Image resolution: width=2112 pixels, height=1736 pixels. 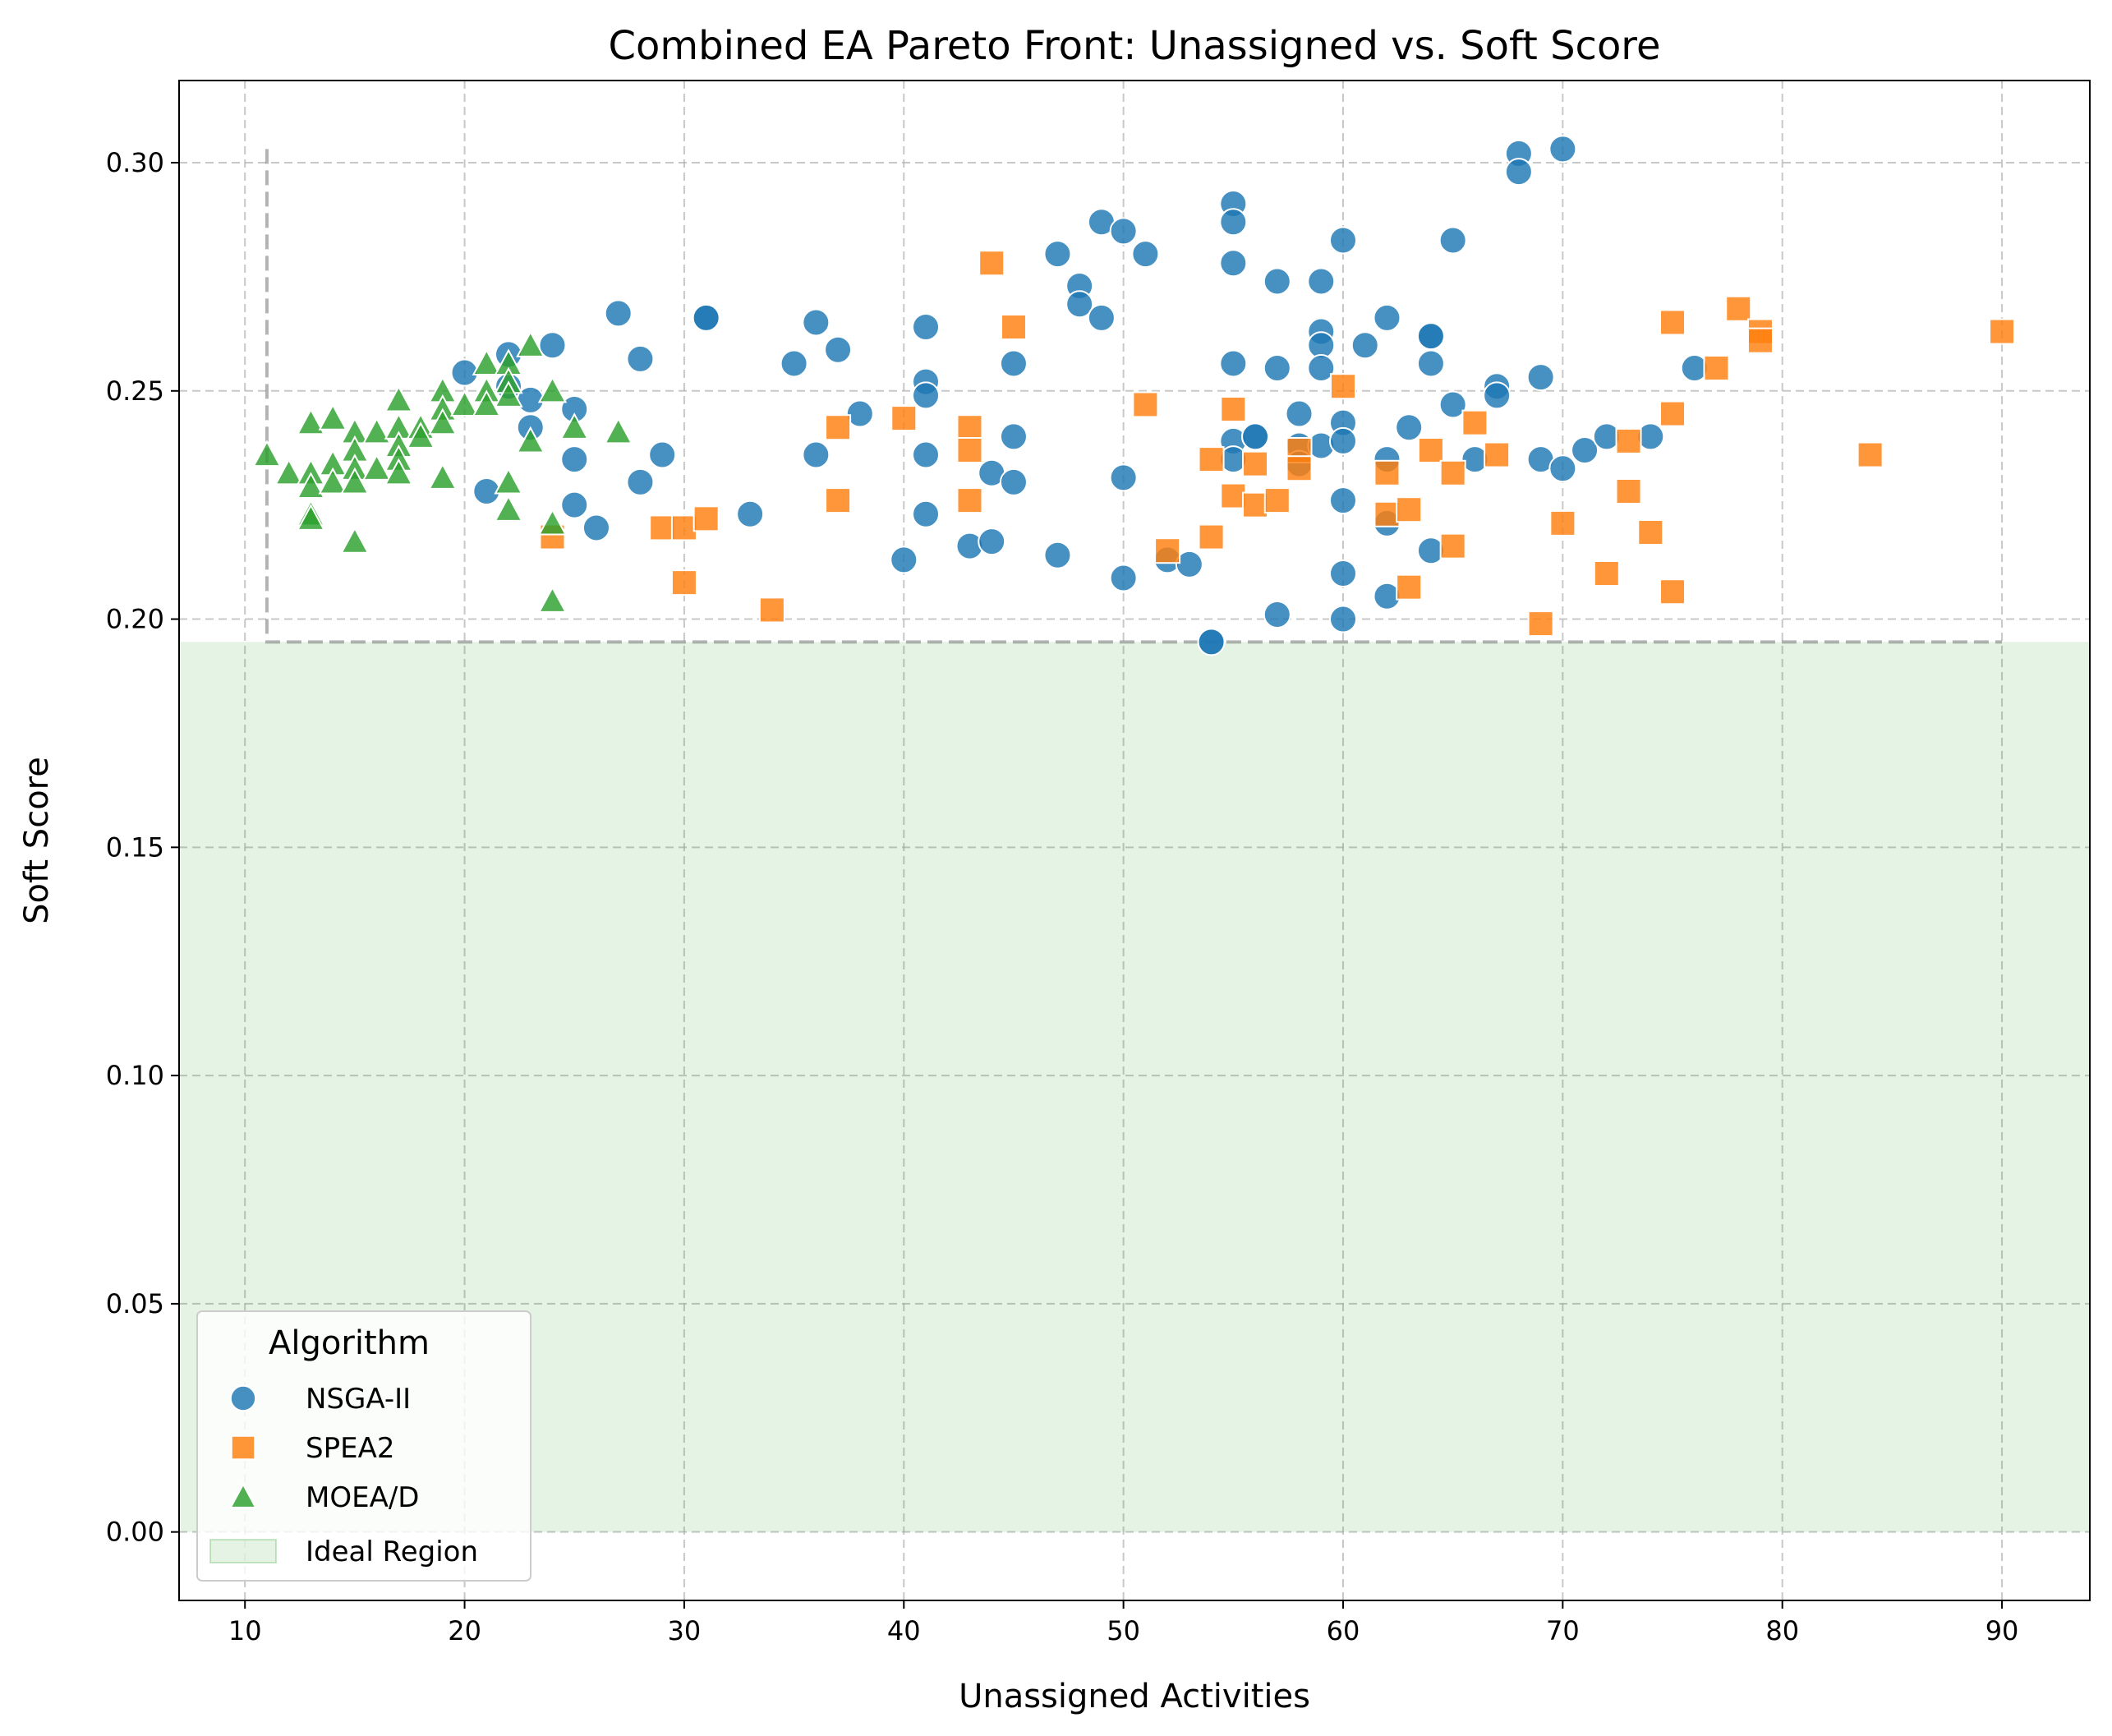 I want to click on legend: Algorithm NSGA-II SPEA2 MOEA/D Ideal Region, so click(x=363, y=1446).